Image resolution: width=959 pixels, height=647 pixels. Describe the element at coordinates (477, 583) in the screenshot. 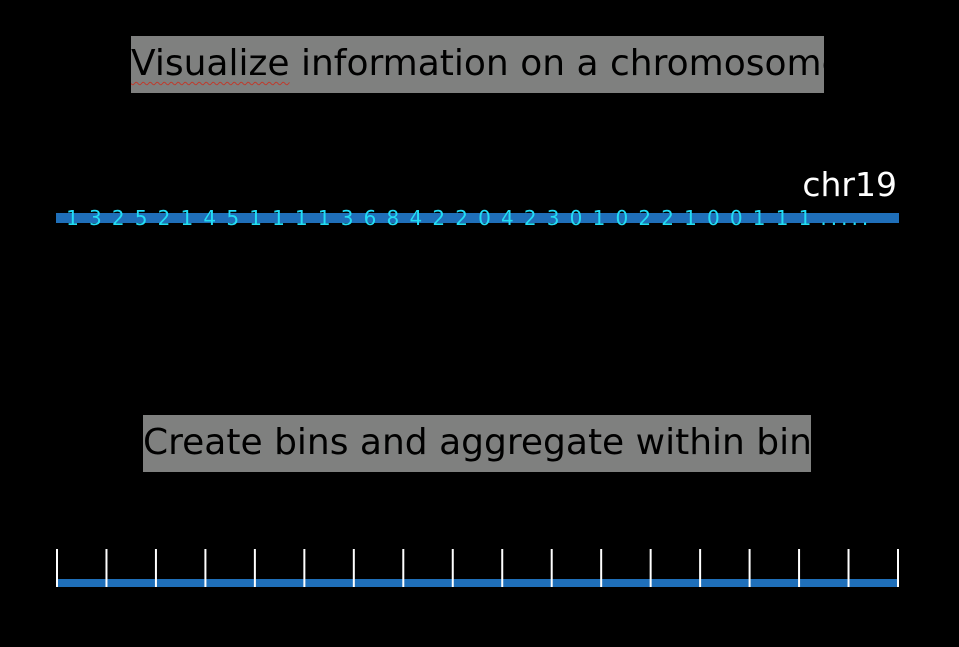

I see `bins-bar` at that location.